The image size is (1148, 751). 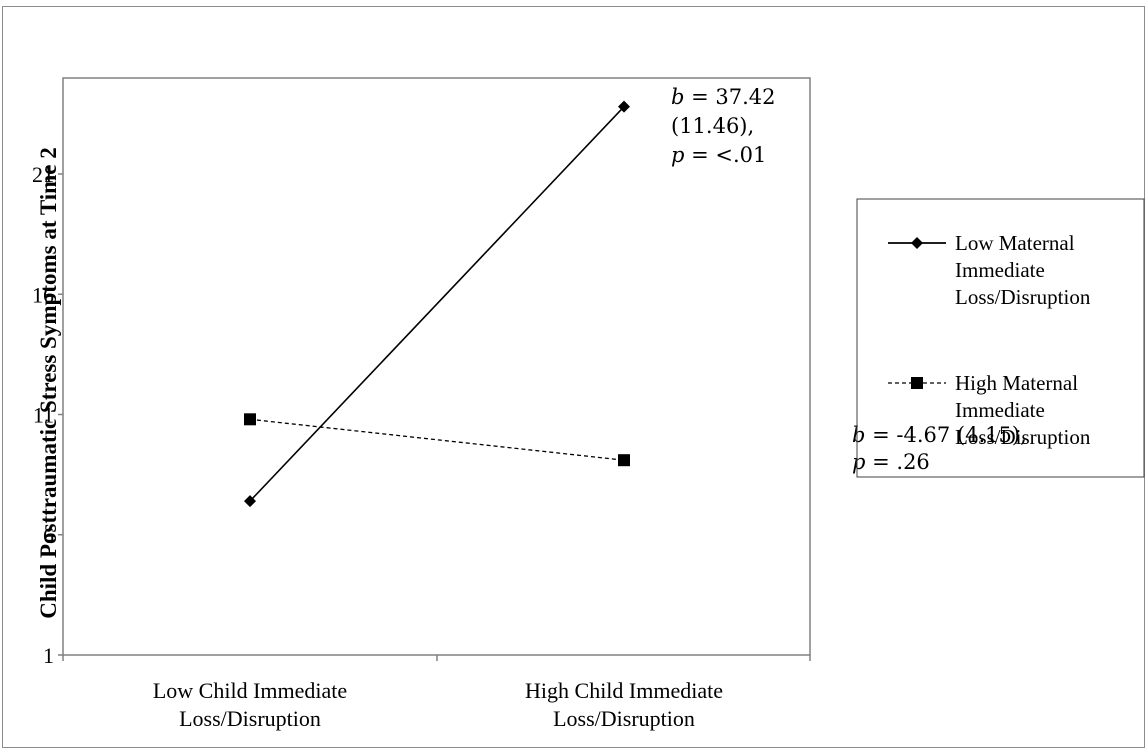 I want to click on legend-label-line: Low Maternal, so click(x=1015, y=243).